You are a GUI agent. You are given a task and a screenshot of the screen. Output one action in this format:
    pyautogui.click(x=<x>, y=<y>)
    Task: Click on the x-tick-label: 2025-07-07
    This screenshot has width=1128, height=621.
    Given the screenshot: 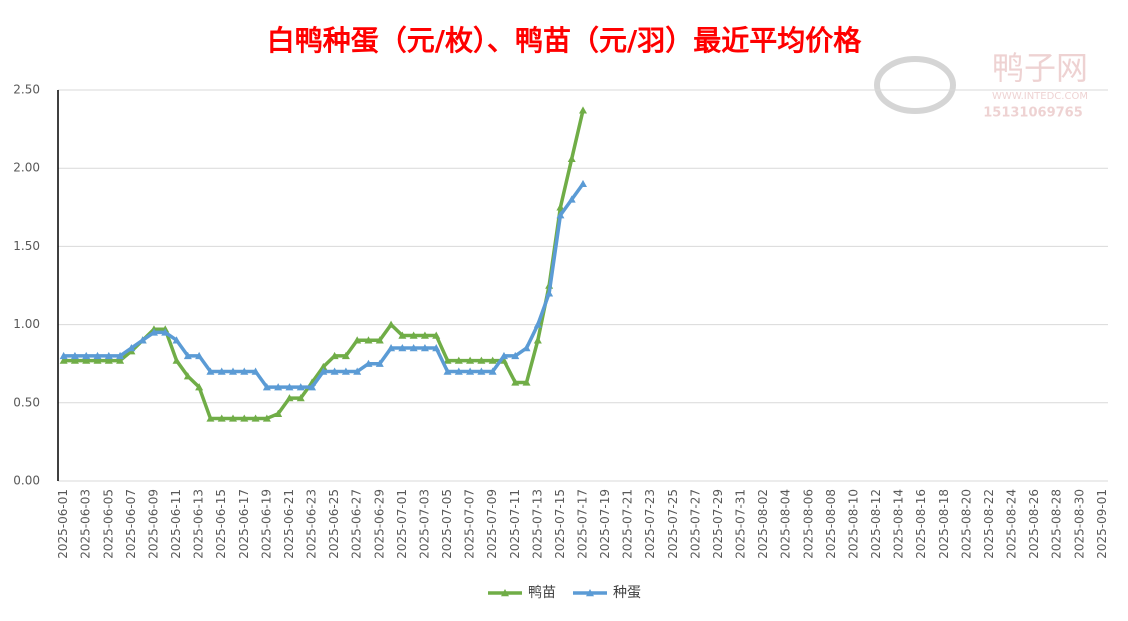 What is the action you would take?
    pyautogui.click(x=470, y=524)
    